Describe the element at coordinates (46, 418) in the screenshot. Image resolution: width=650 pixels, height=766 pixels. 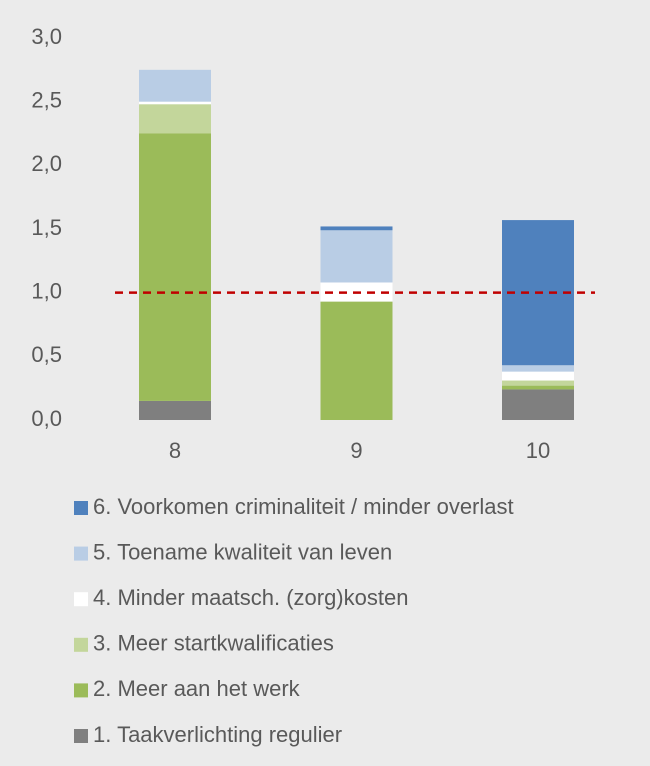
I see `y-tick-label: 0,0` at that location.